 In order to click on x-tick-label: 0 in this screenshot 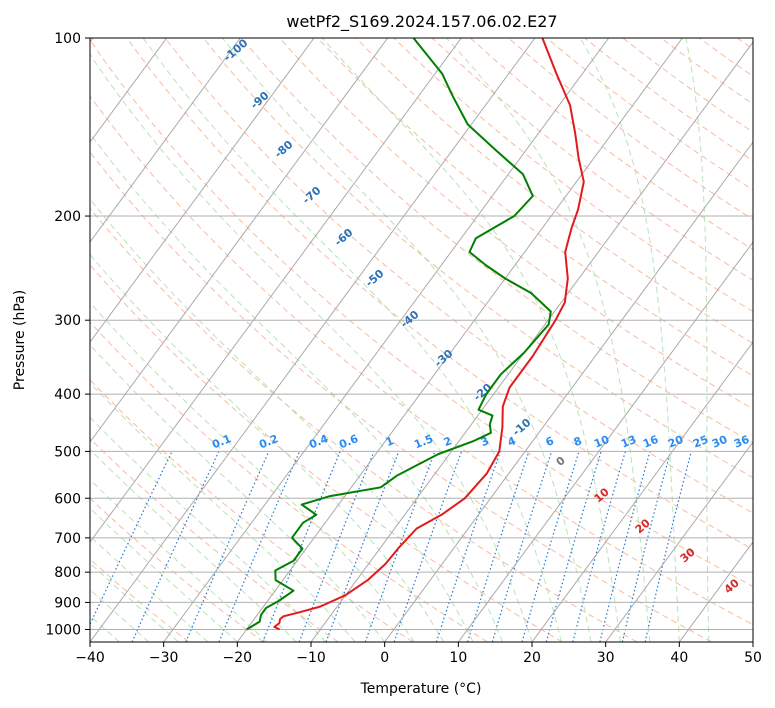, I will do `click(384, 658)`.